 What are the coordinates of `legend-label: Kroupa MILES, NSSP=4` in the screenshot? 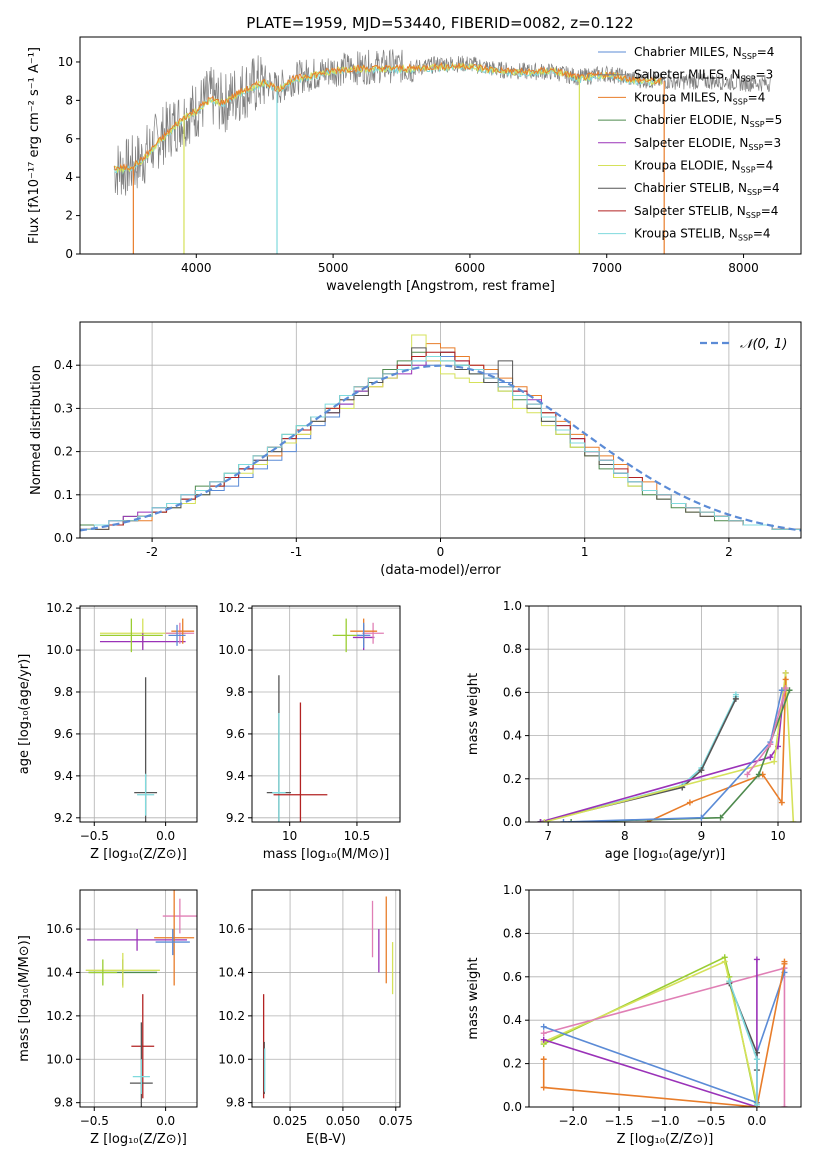 It's located at (699, 98).